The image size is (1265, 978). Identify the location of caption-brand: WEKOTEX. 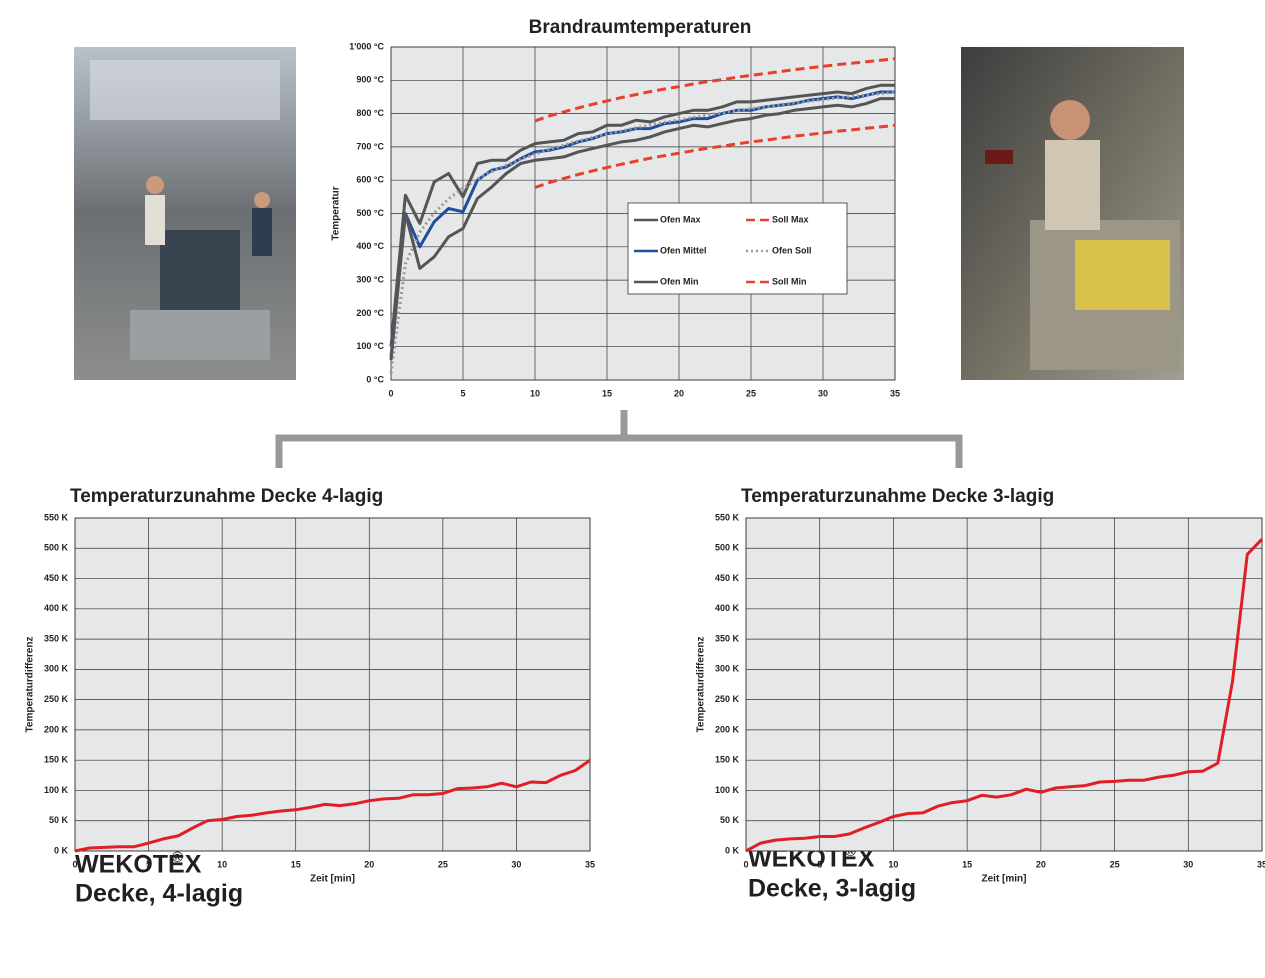
(138, 865).